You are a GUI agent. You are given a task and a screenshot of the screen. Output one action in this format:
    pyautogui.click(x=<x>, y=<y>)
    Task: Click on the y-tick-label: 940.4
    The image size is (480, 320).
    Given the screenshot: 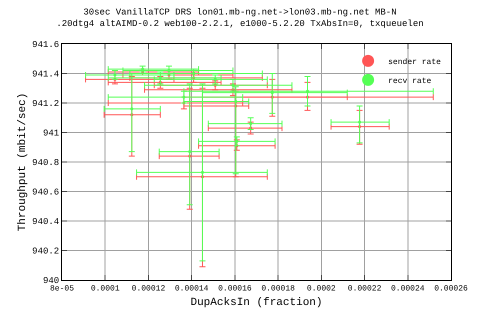 What is the action you would take?
    pyautogui.click(x=46, y=222)
    